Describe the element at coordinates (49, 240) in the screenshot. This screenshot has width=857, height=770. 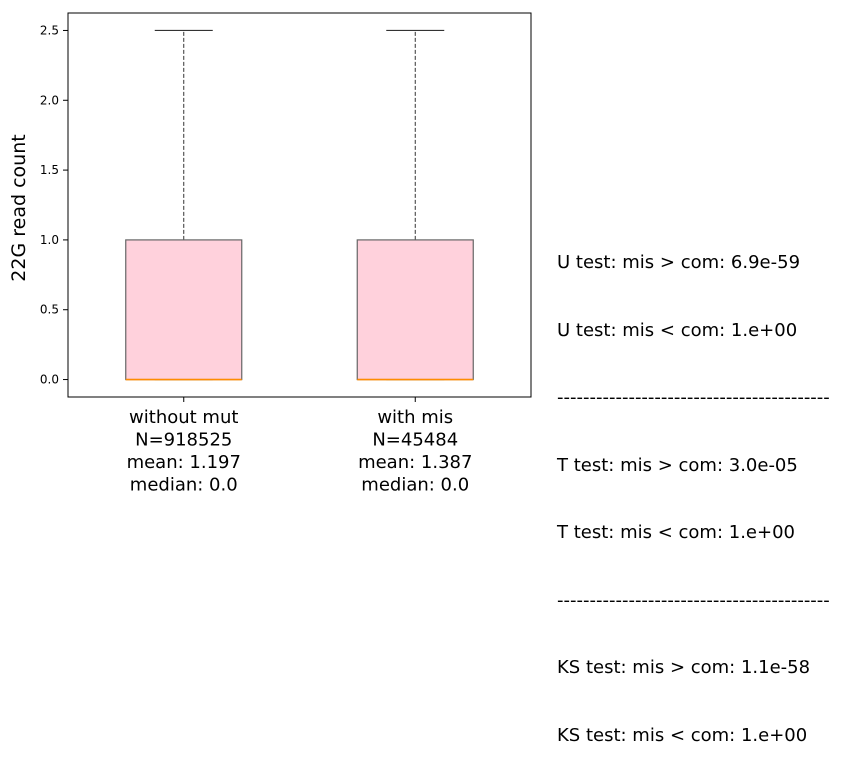
I see `y-tick-label: 1.0` at that location.